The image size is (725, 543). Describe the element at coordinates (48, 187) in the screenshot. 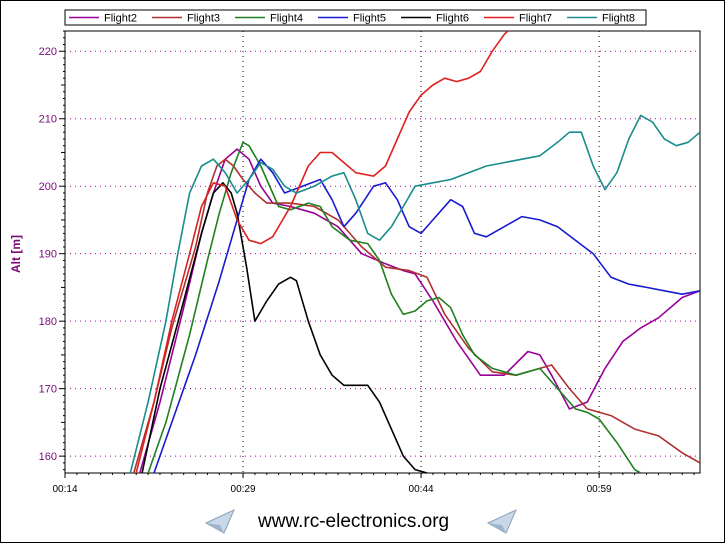

I see `y-tick-label: 200` at that location.